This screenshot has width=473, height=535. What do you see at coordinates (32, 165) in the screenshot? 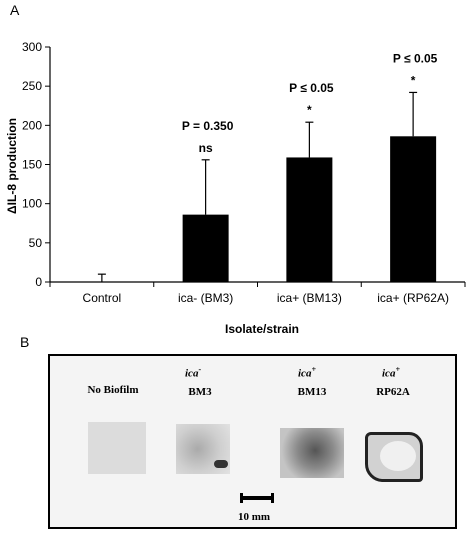
I see `y-tick-label: 150` at bounding box center [32, 165].